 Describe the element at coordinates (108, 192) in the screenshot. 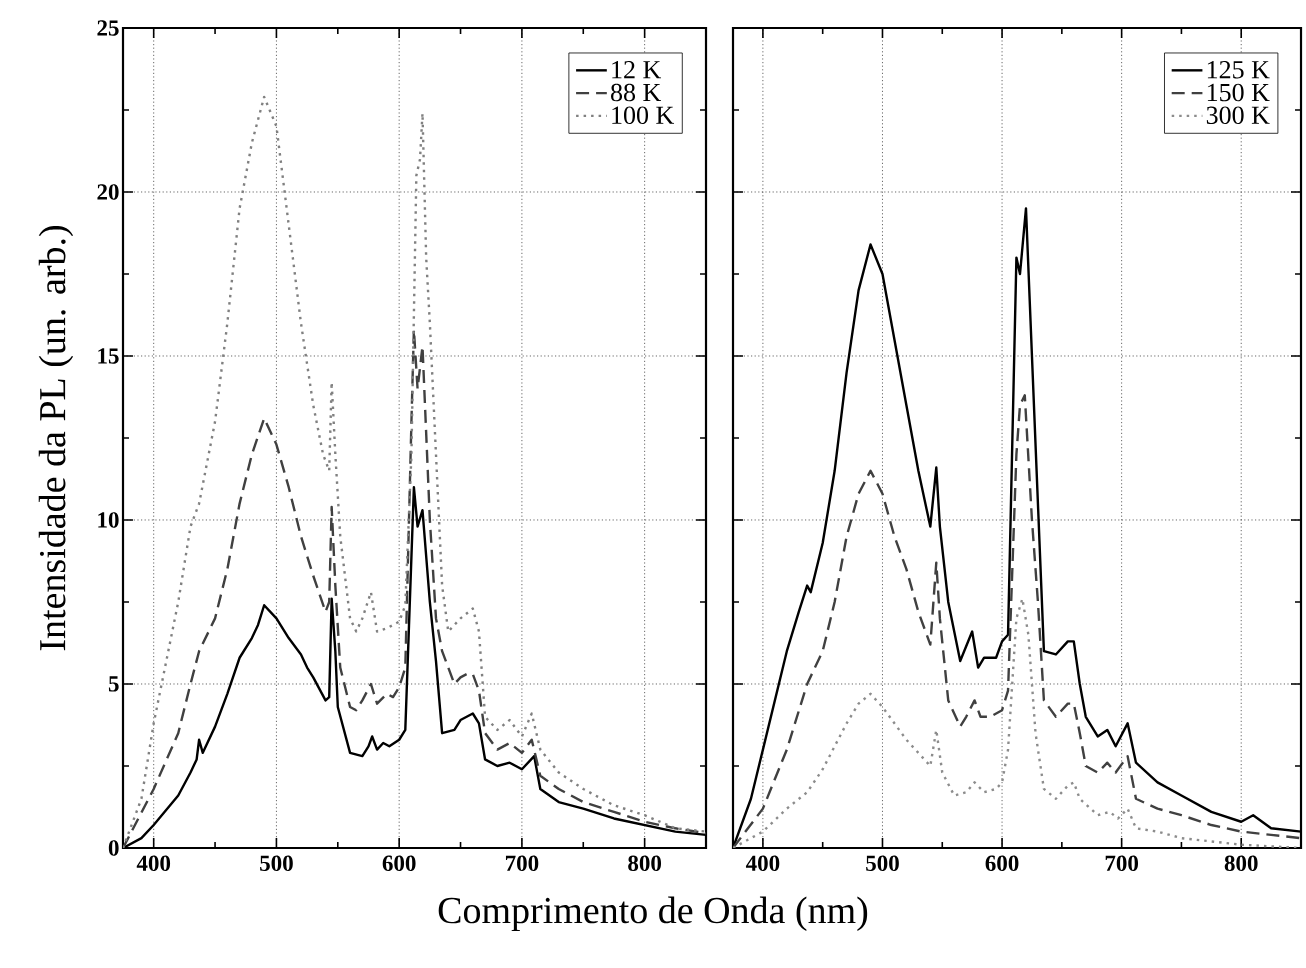

I see `y-tick-label: 20` at that location.